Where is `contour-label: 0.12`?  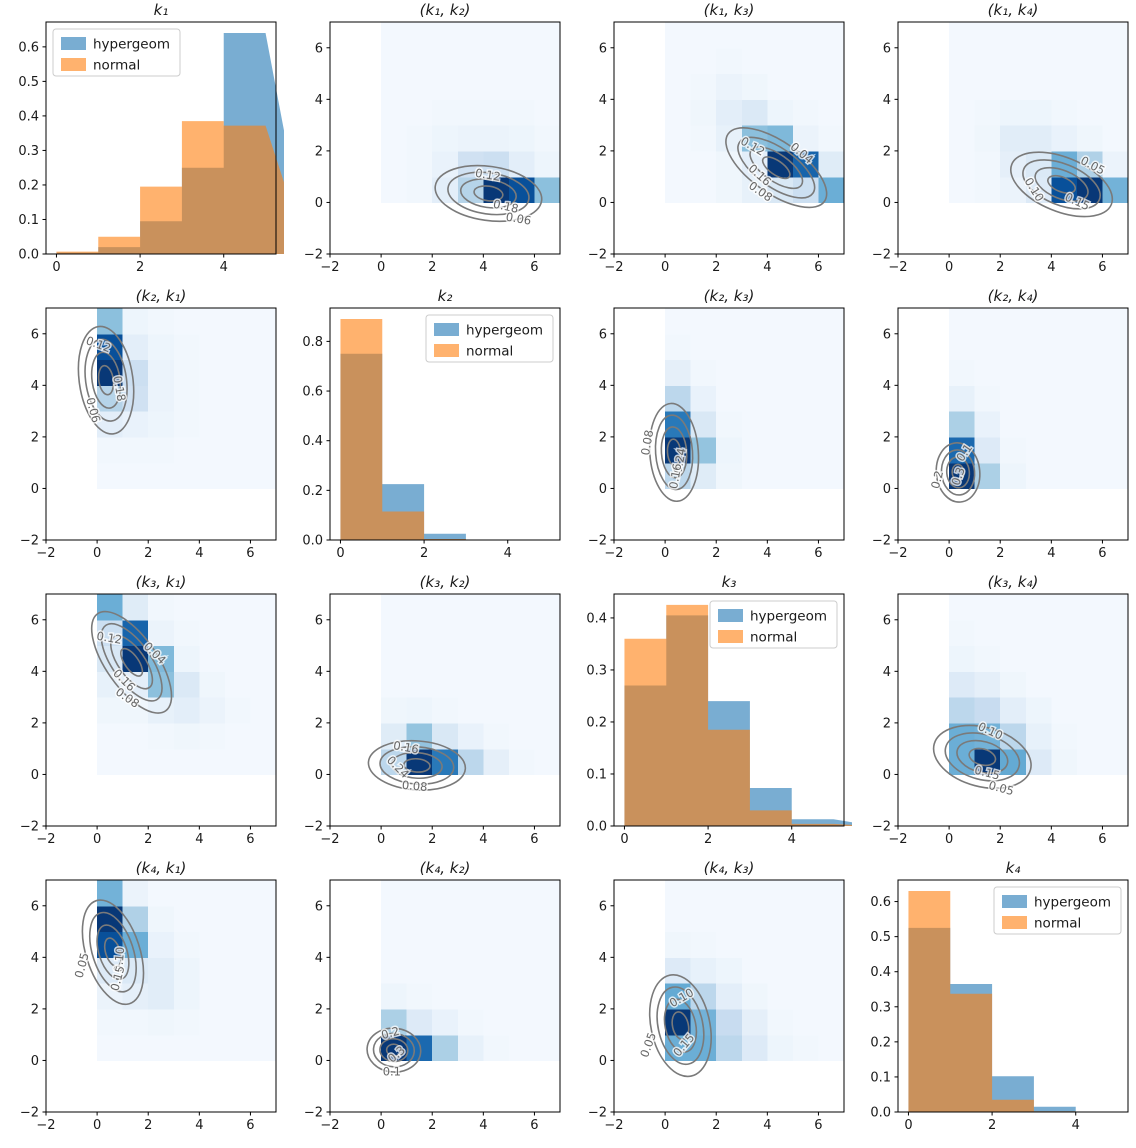
contour-label: 0.12 is located at coordinates (109, 638).